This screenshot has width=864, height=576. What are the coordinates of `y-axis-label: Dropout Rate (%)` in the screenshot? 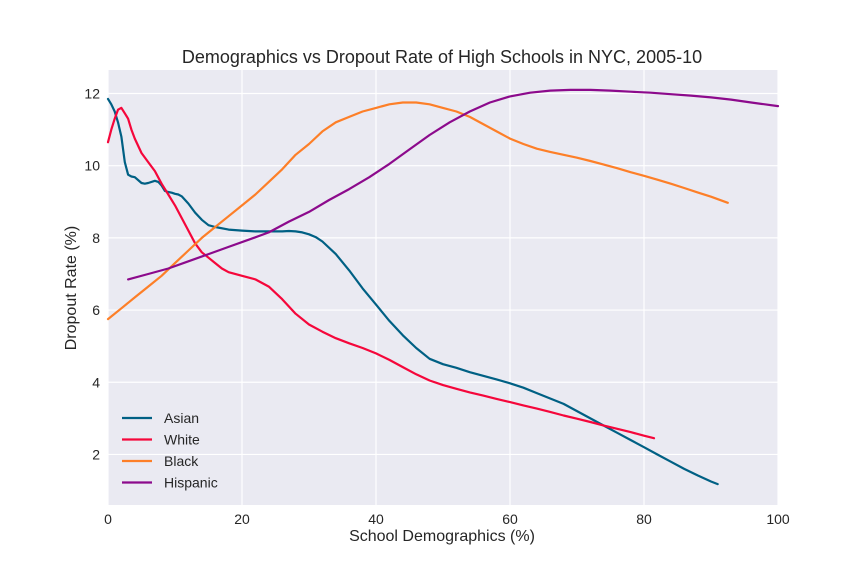 It's located at (71, 288).